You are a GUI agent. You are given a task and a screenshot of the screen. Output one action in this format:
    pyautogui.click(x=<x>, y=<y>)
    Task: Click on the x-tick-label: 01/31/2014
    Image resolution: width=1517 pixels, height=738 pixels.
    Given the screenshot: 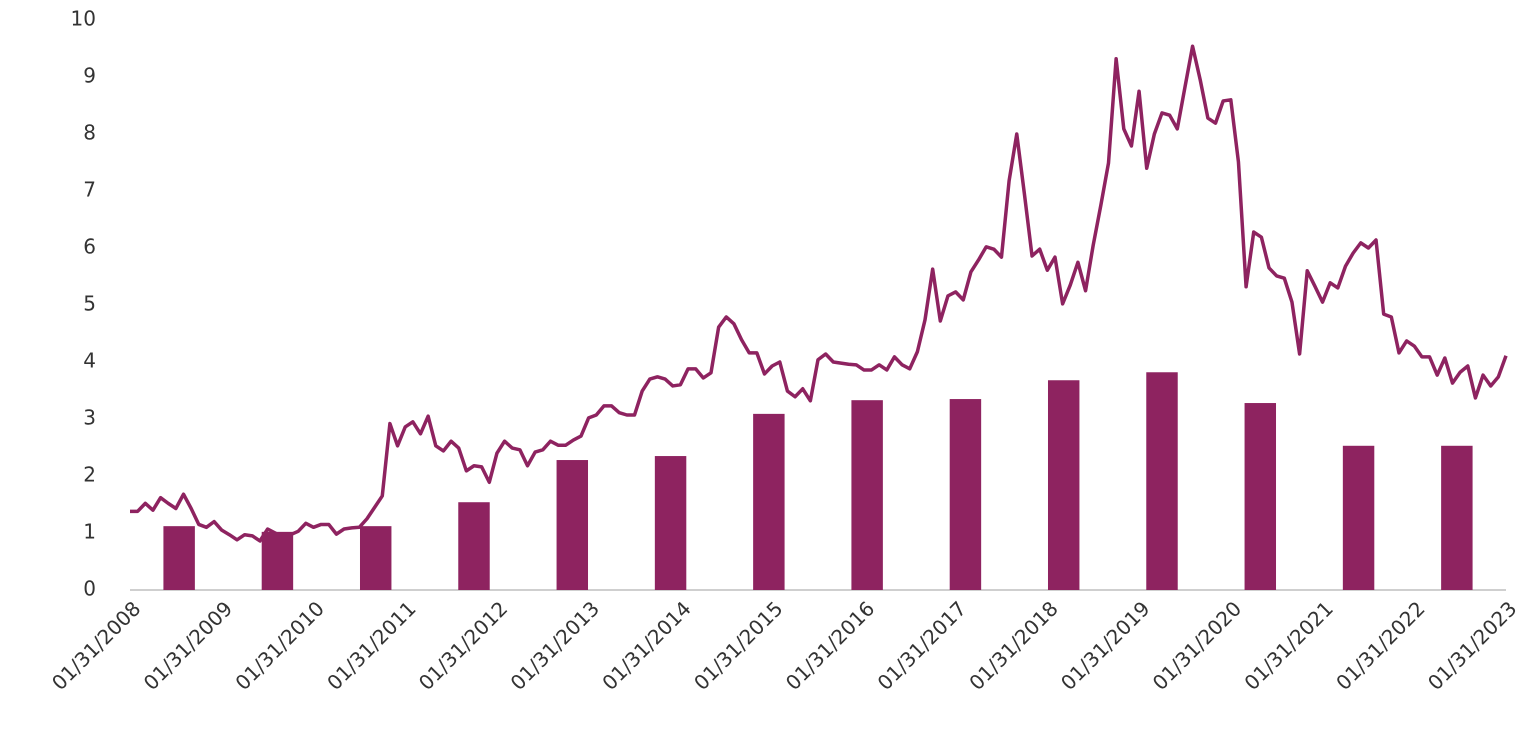 What is the action you would take?
    pyautogui.click(x=646, y=645)
    